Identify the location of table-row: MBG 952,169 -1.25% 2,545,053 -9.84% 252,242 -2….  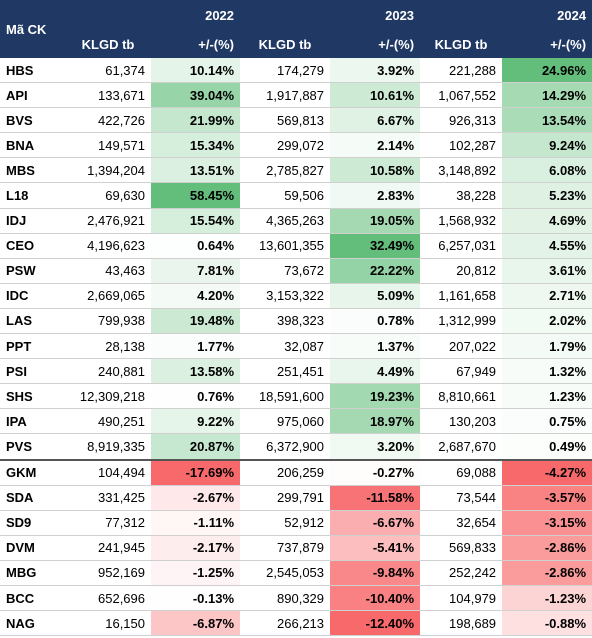
(296, 573).